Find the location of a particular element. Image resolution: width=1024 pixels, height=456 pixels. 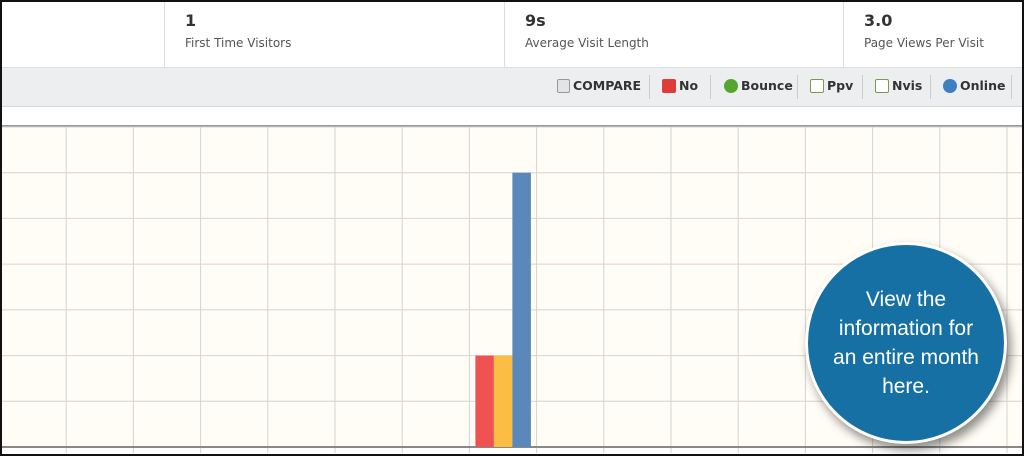

stat-label: First Time Visitors is located at coordinates (238, 43).